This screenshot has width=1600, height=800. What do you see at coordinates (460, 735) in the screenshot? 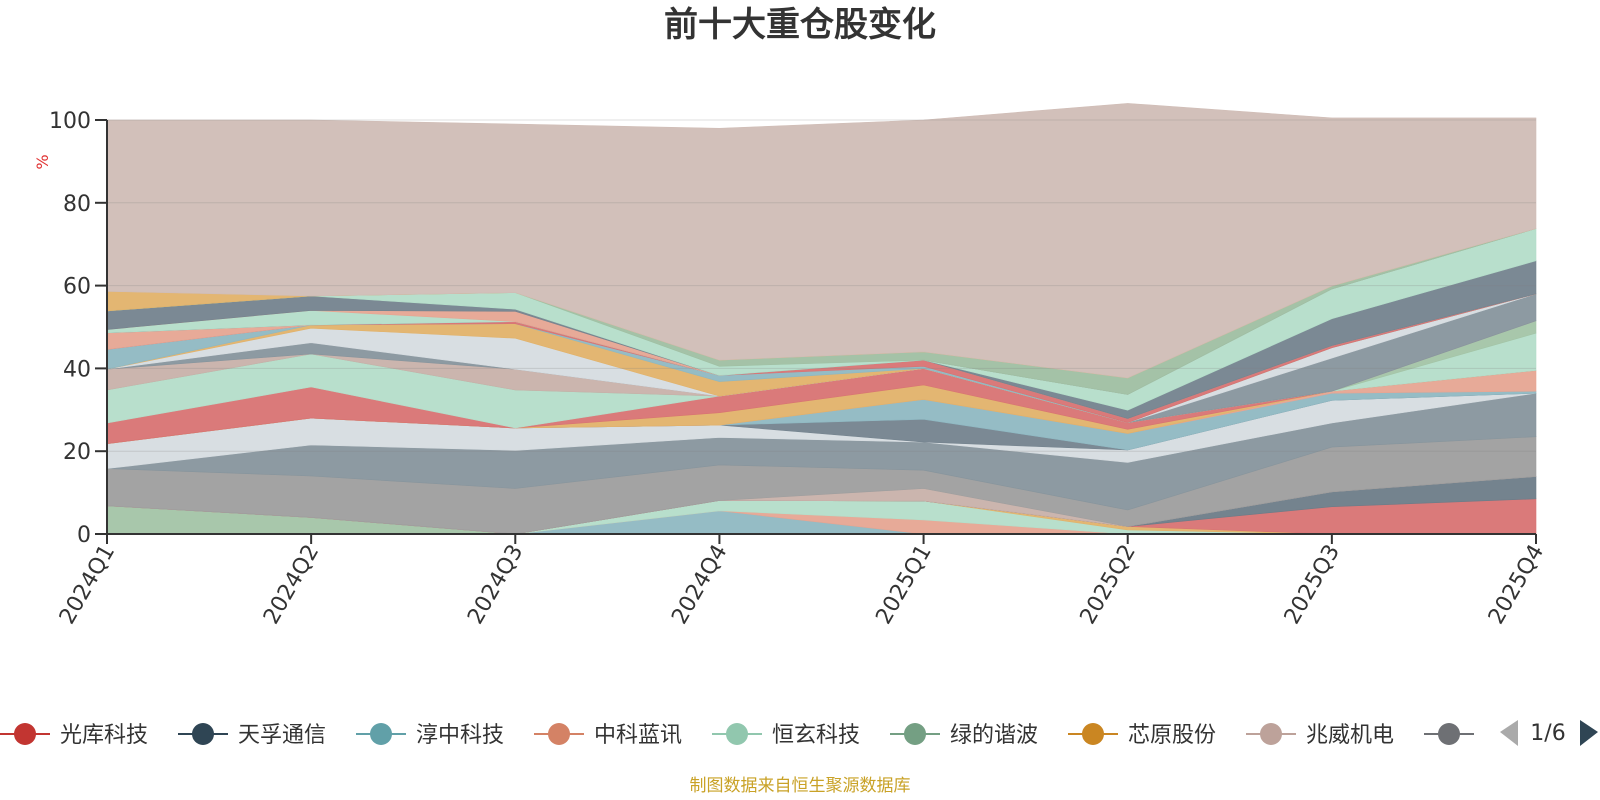
I see `legend-label: 淳中科技` at bounding box center [460, 735].